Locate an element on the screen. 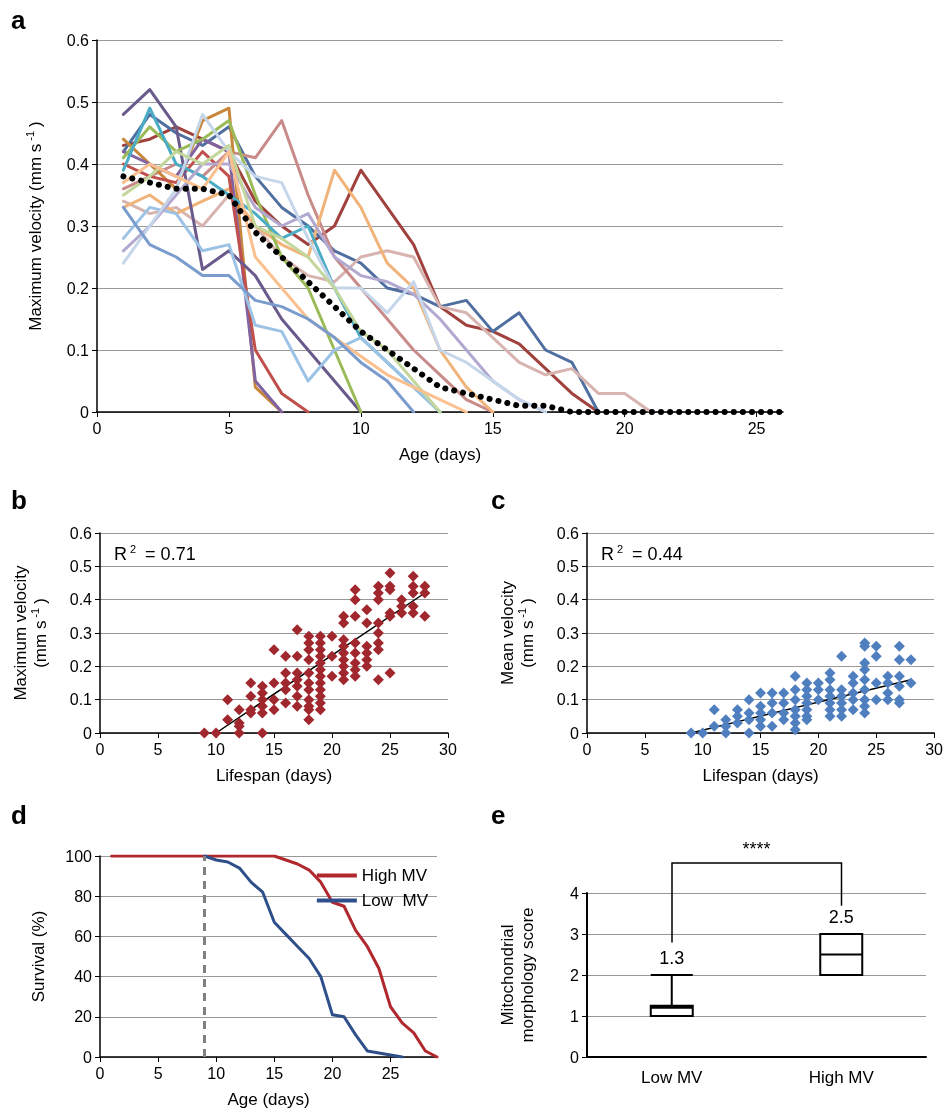 This screenshot has height=1119, width=946. chart-title: b is located at coordinates (19, 500).